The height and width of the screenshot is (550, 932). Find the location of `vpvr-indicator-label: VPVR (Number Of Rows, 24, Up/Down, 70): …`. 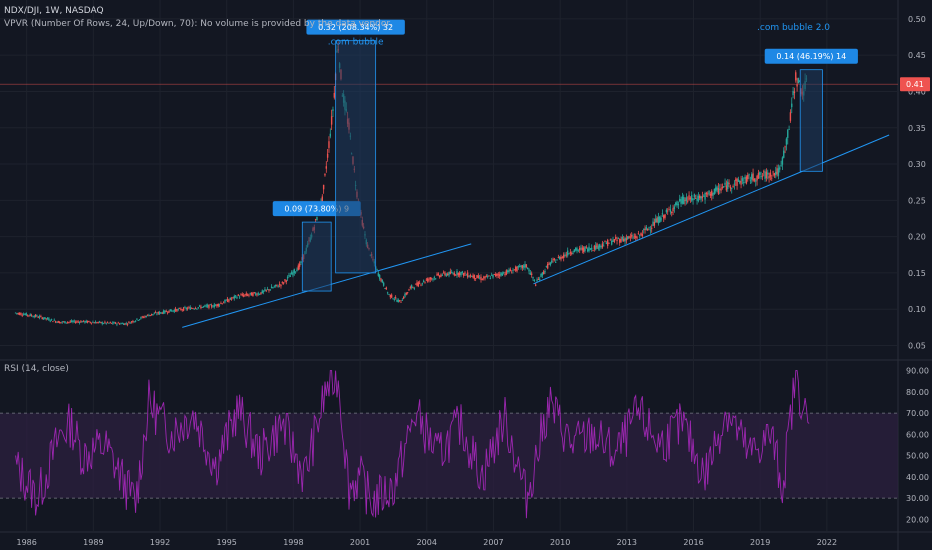

vpvr-indicator-label: VPVR (Number Of Rows, 24, Up/Down, 70): … is located at coordinates (198, 24).